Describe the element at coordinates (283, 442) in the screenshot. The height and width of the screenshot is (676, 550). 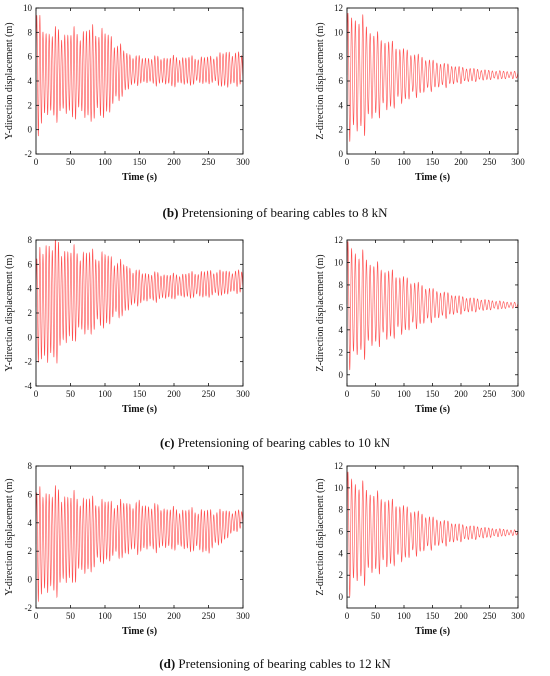
I see `caption-c-text: Pretensioning of bearing cables to 10 kN` at that location.